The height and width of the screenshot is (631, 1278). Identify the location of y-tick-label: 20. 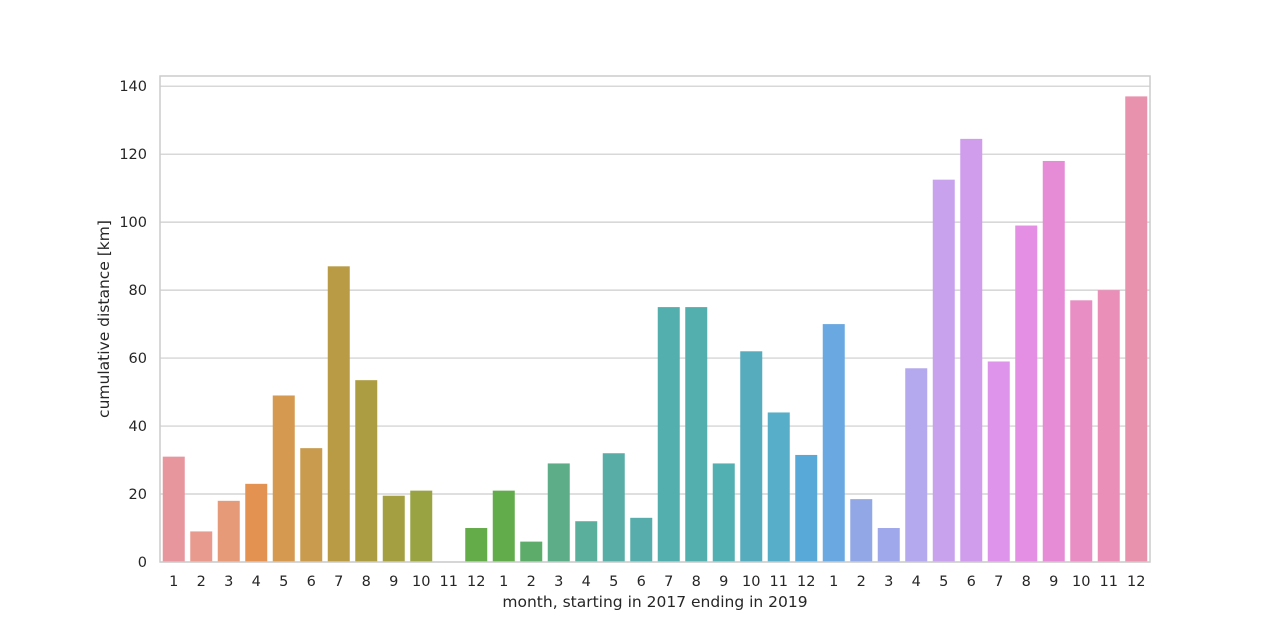
(138, 495).